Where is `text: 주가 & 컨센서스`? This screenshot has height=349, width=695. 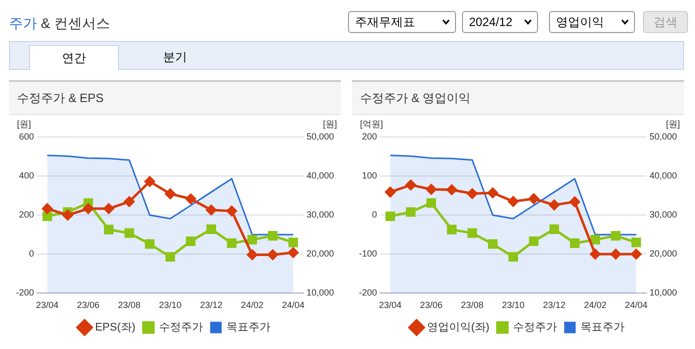
text: 주가 & 컨센서스 is located at coordinates (59, 24).